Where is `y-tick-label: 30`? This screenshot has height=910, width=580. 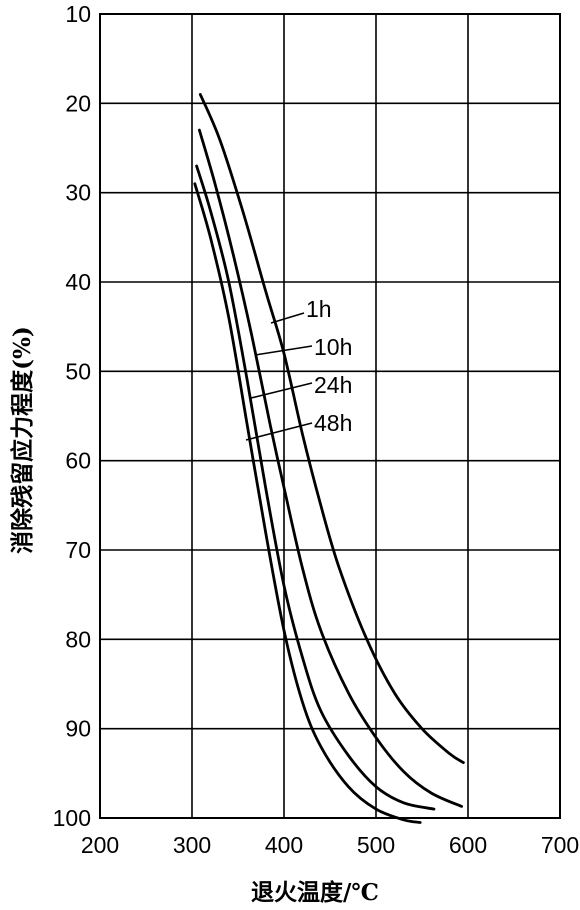 y-tick-label: 30 is located at coordinates (78, 193).